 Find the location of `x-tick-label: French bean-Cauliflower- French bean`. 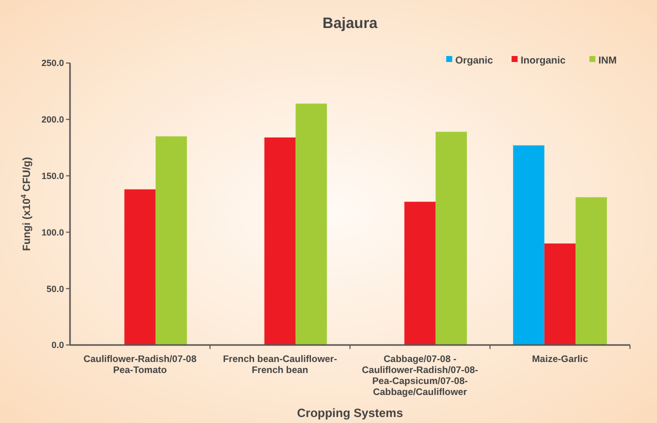

x-tick-label: French bean-Cauliflower- French bean is located at coordinates (280, 365).